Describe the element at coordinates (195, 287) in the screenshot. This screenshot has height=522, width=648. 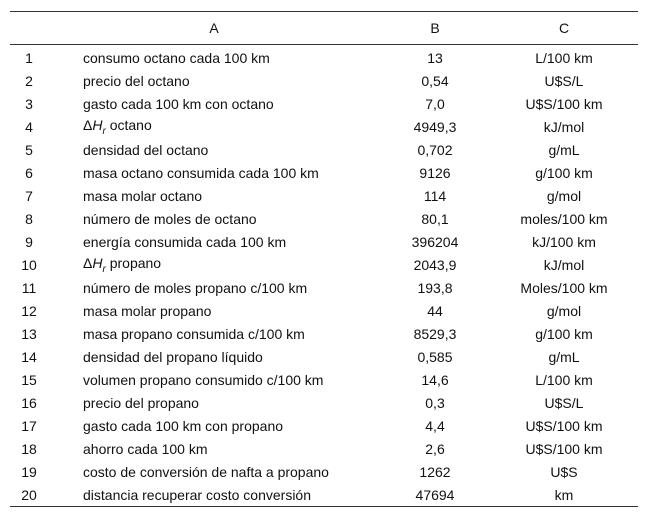
I see `table-cell: número de moles propano c/100 km` at that location.